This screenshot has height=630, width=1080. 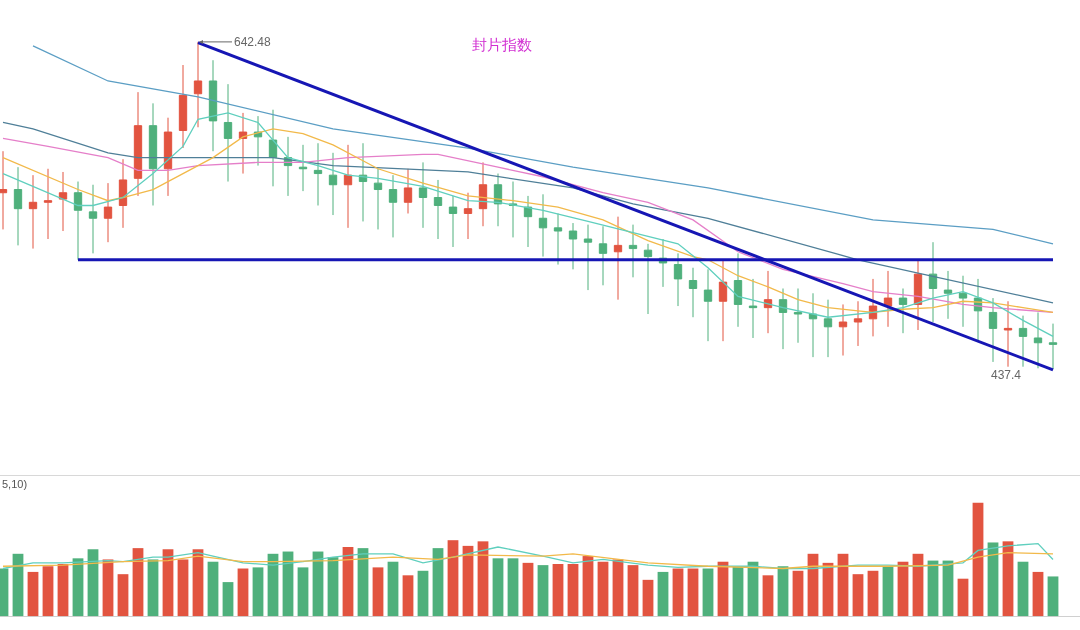 I want to click on annotation: 437.4, so click(x=1006, y=375).